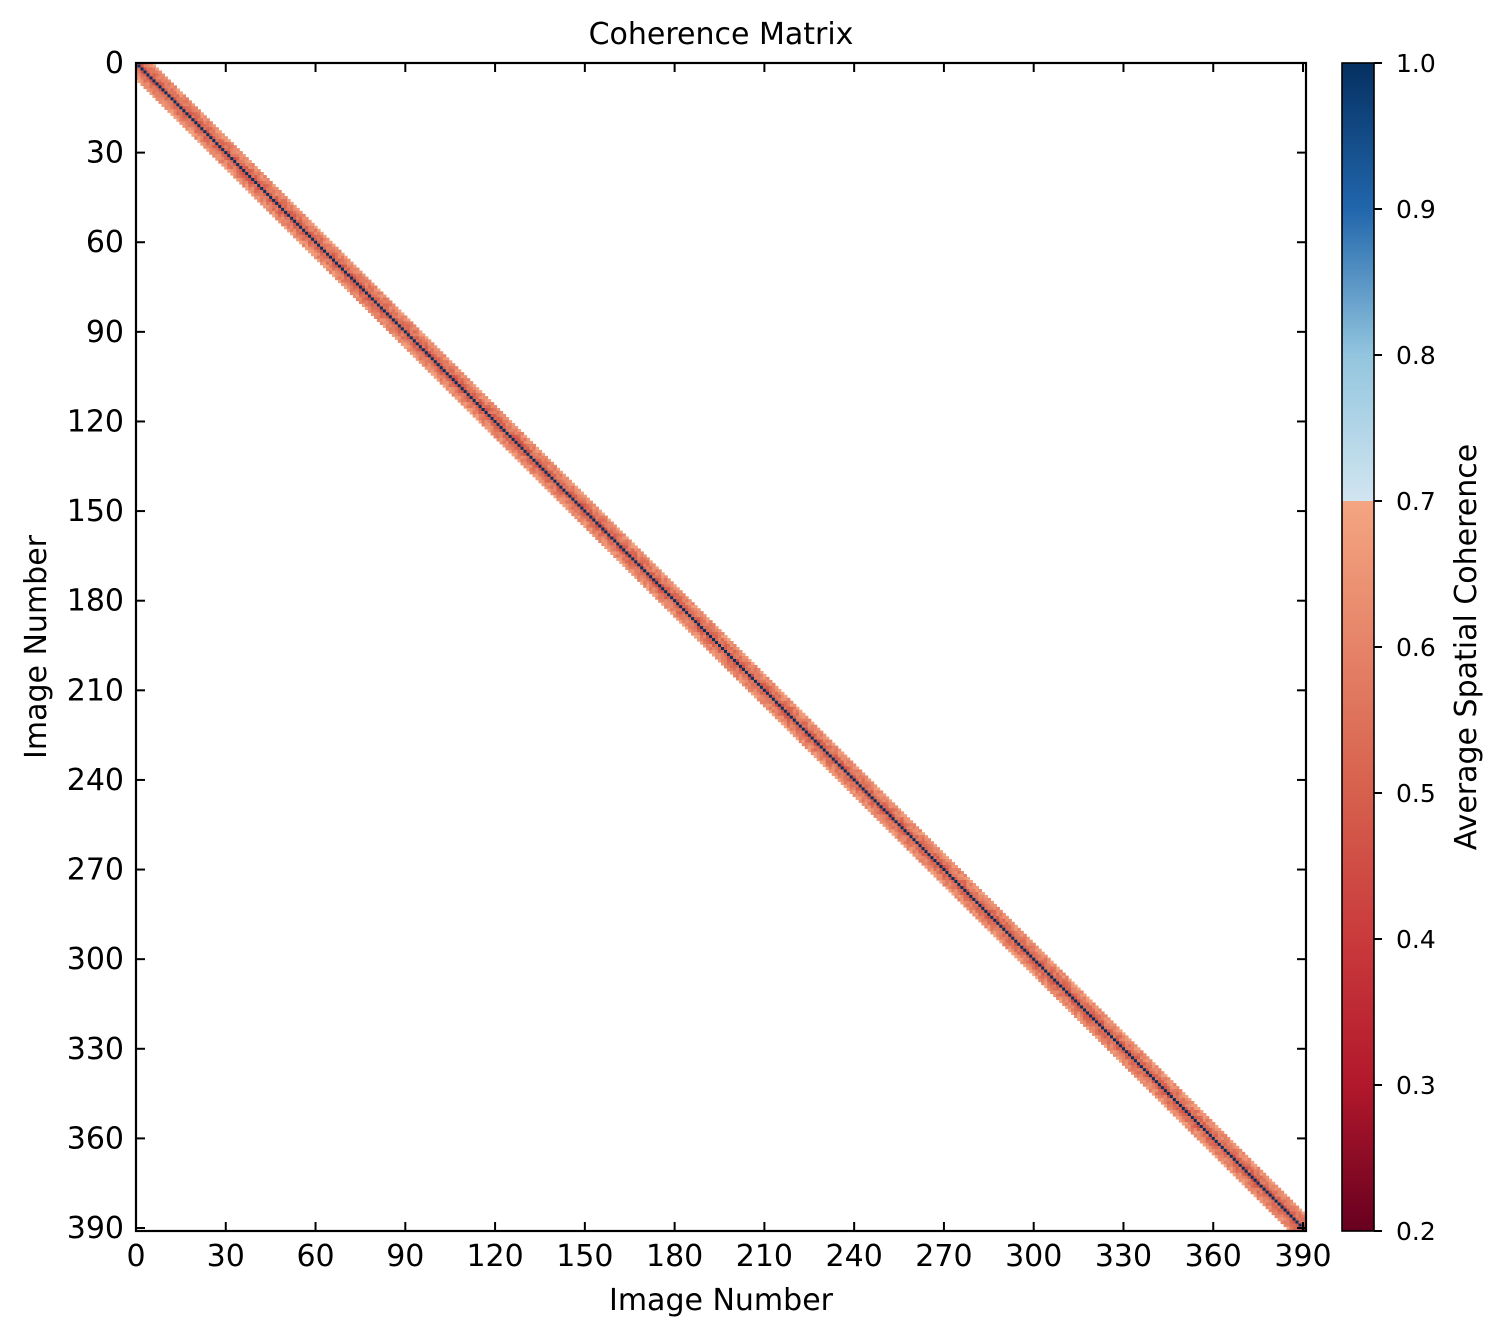  What do you see at coordinates (1416, 793) in the screenshot?
I see `colorbar-tick-label: 0.5` at bounding box center [1416, 793].